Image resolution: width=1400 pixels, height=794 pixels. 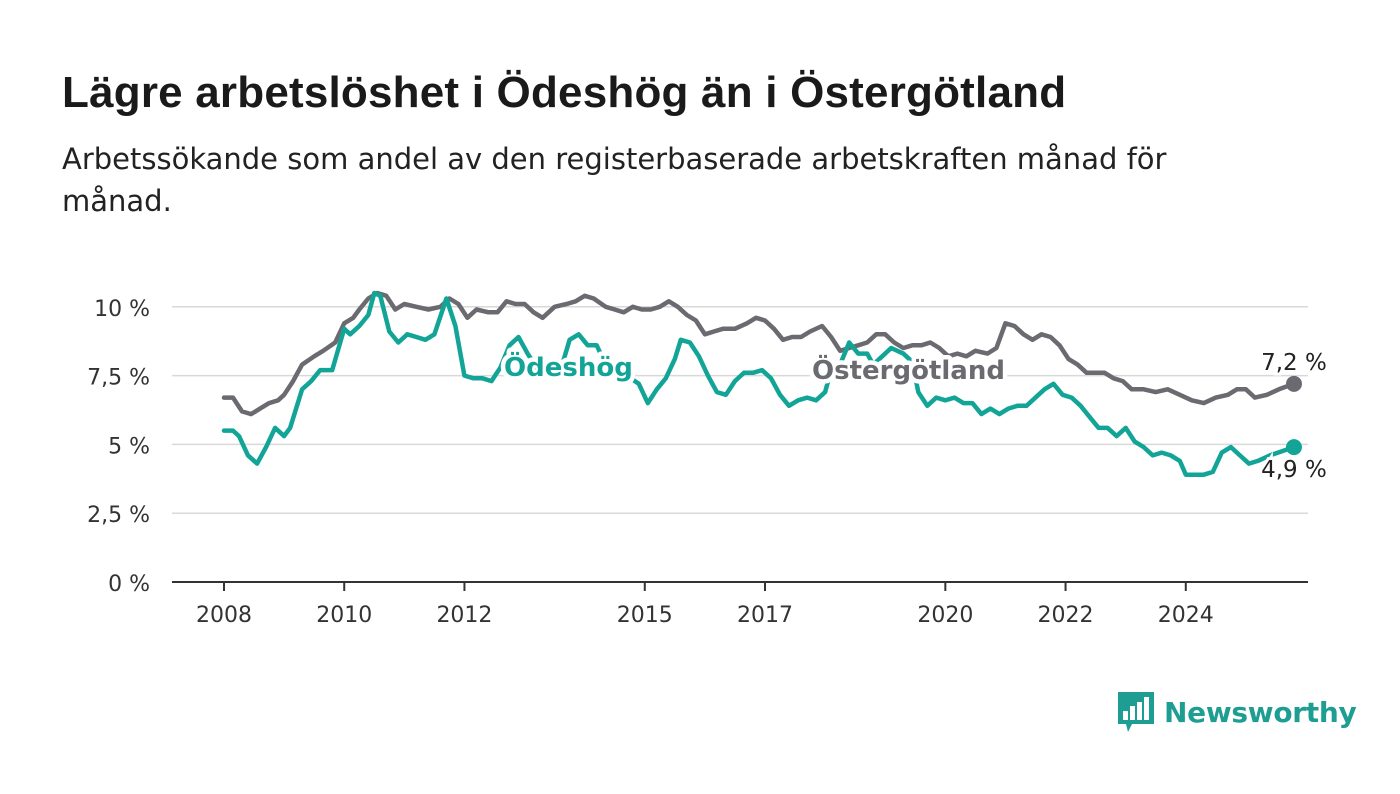 I want to click on x-tick-label: 2015, so click(x=645, y=615).